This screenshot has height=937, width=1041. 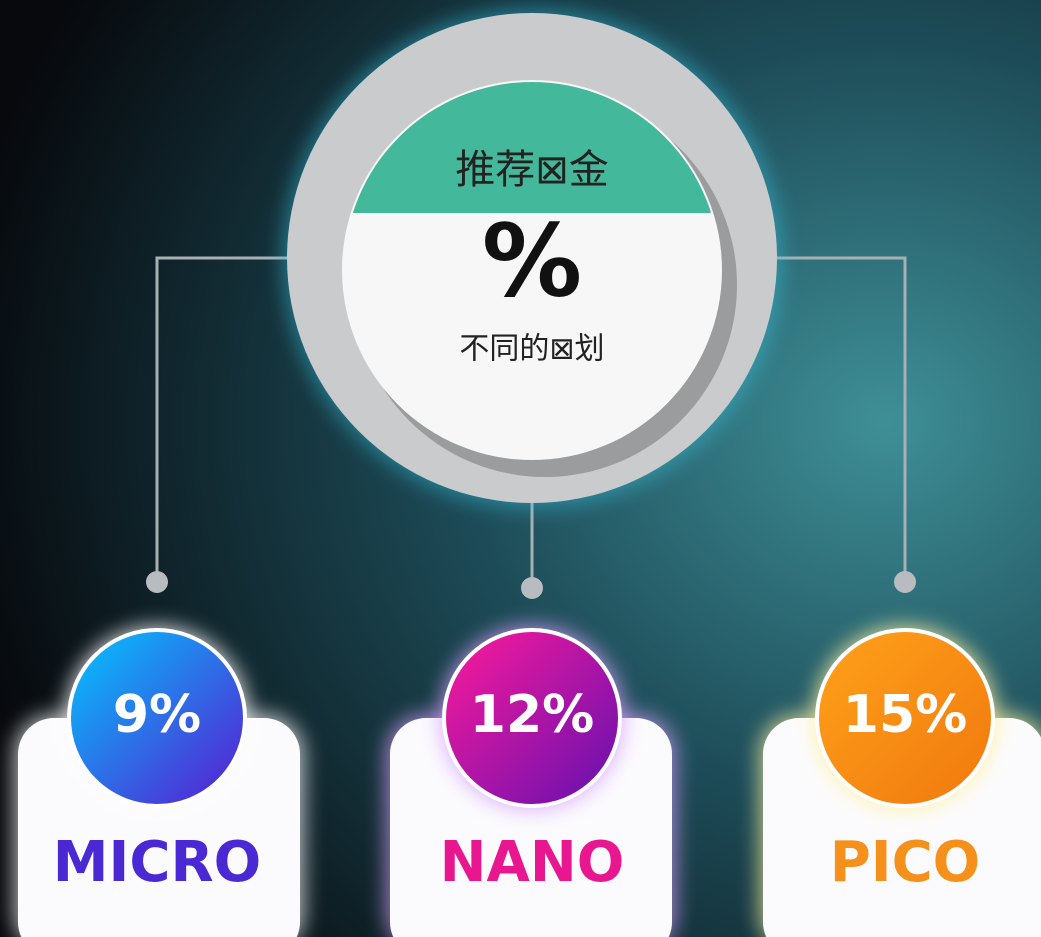 I want to click on tier-name: PICO, so click(x=905, y=862).